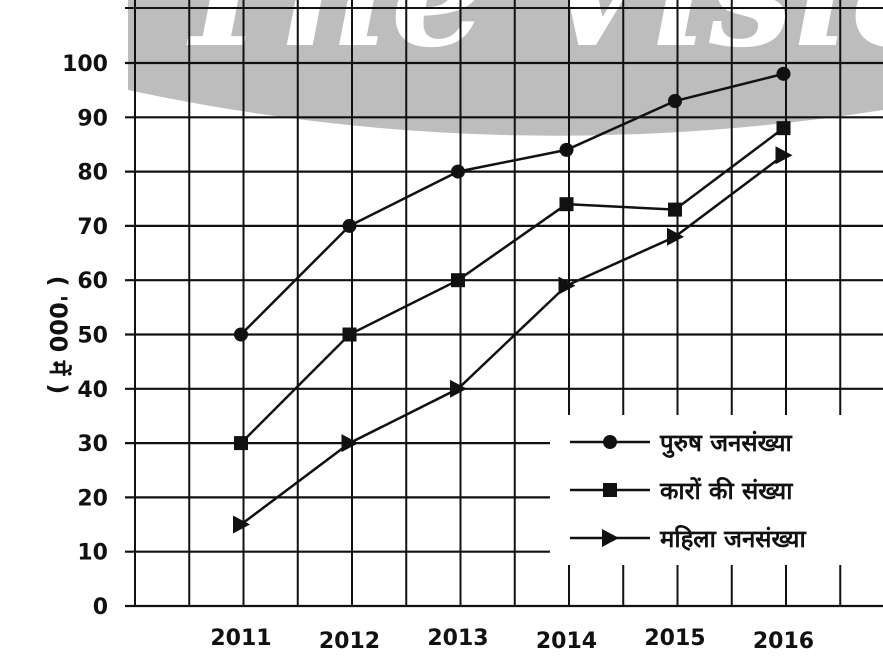 This screenshot has width=883, height=668. Describe the element at coordinates (92, 118) in the screenshot. I see `y-tick-label: 90` at that location.